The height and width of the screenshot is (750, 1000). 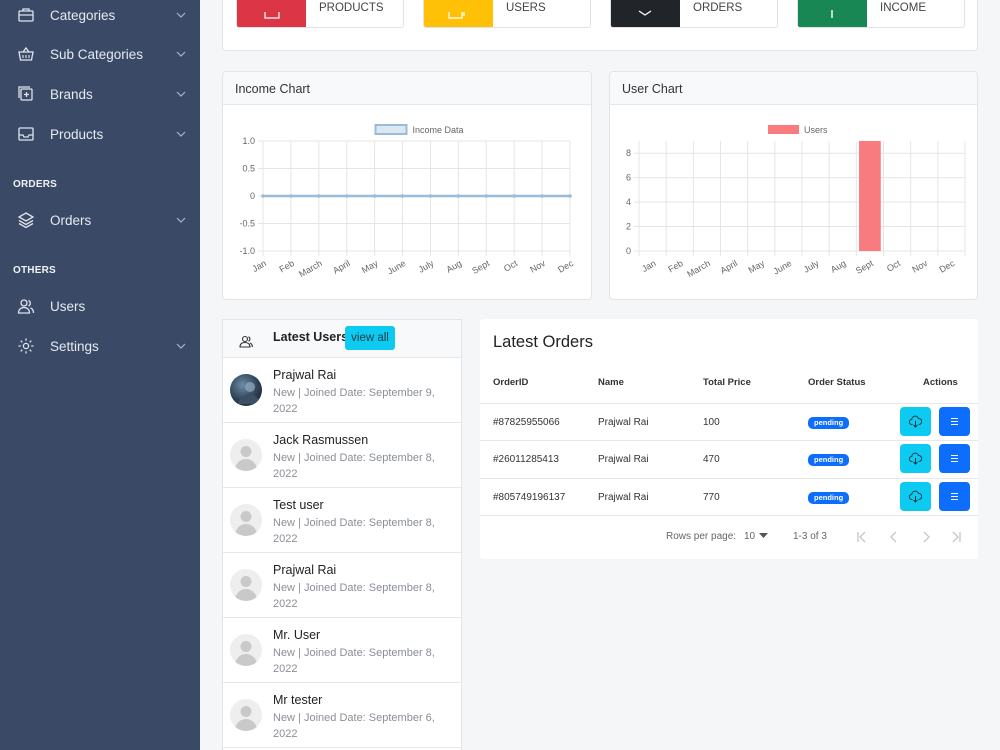 I want to click on latest-orders-title: Latest Orders, so click(x=543, y=342).